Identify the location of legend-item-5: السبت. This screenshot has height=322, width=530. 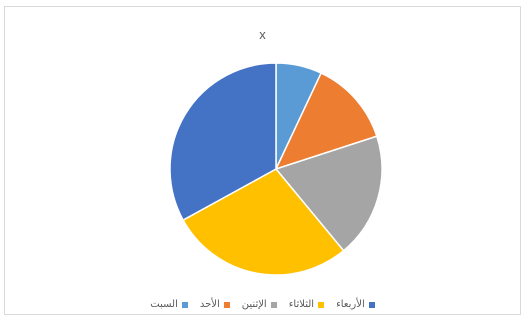
(169, 304).